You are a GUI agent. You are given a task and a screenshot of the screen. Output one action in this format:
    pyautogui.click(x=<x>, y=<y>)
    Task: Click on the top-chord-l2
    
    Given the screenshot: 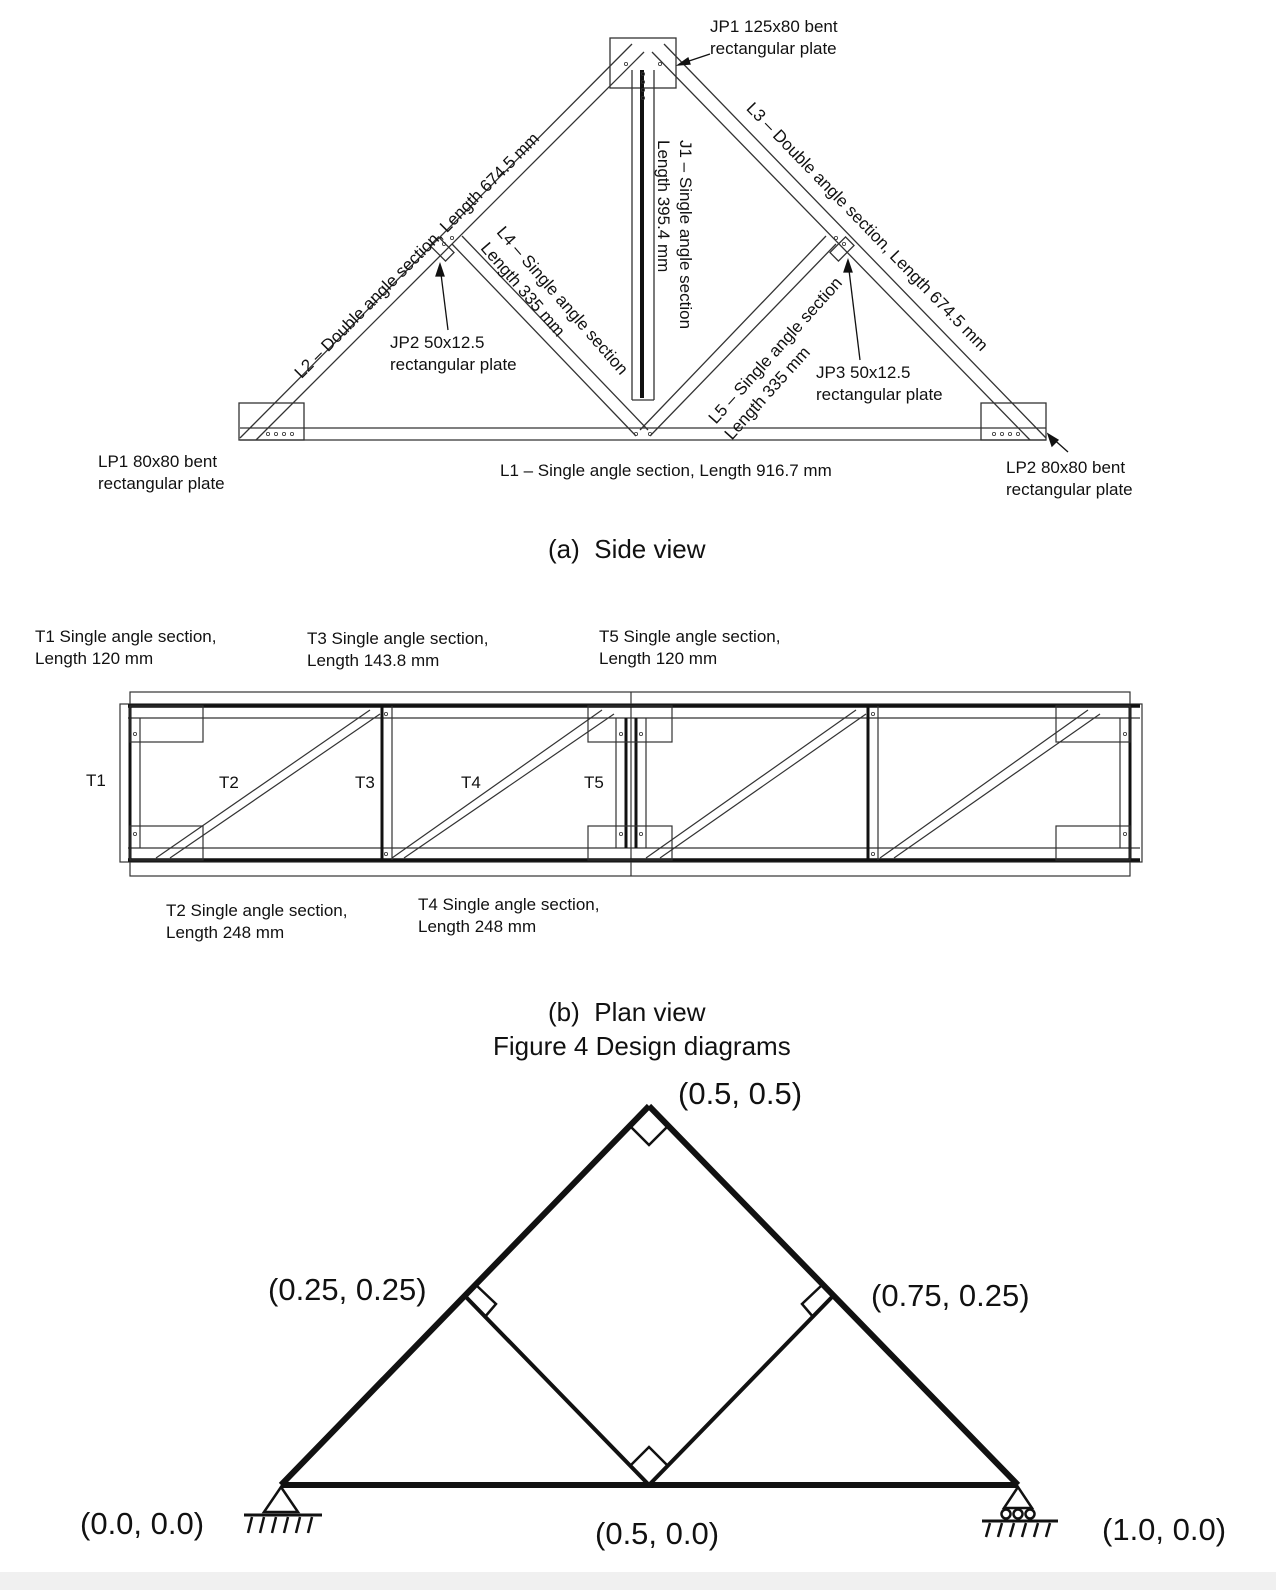 What is the action you would take?
    pyautogui.click(x=442, y=242)
    